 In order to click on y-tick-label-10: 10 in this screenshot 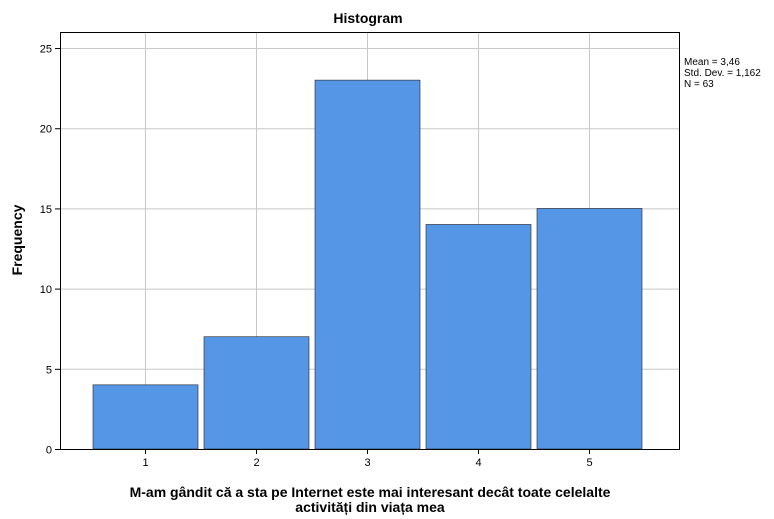, I will do `click(46, 290)`.